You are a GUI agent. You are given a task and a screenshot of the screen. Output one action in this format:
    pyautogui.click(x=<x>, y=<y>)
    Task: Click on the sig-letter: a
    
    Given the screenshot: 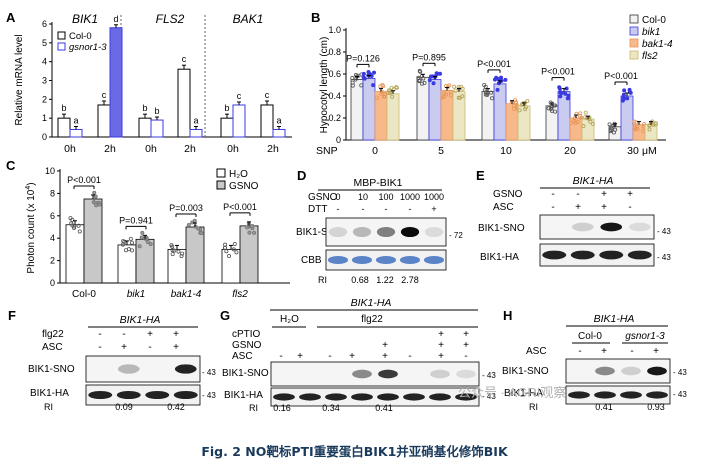 What is the action you would take?
    pyautogui.click(x=278, y=120)
    